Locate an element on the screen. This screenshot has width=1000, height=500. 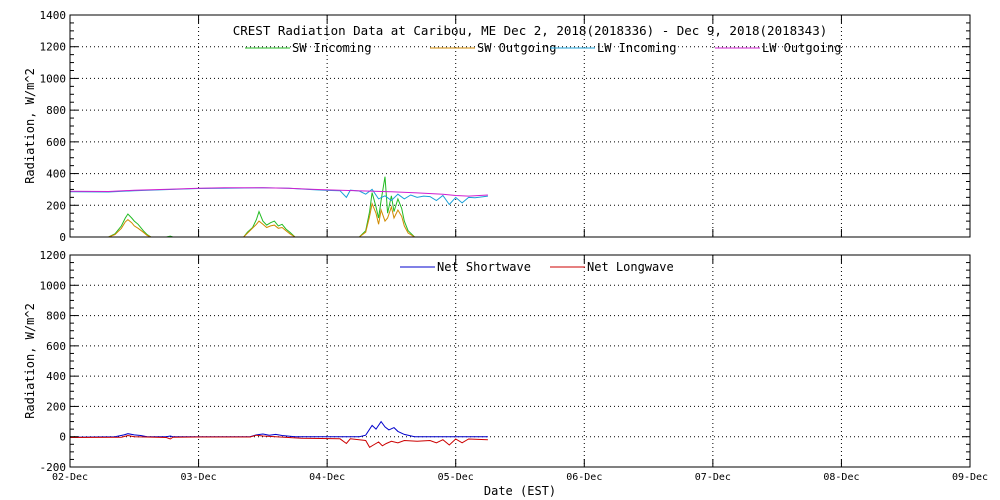
top-y-axis-label: Radiation, W/m^2 is located at coordinates (30, 126).